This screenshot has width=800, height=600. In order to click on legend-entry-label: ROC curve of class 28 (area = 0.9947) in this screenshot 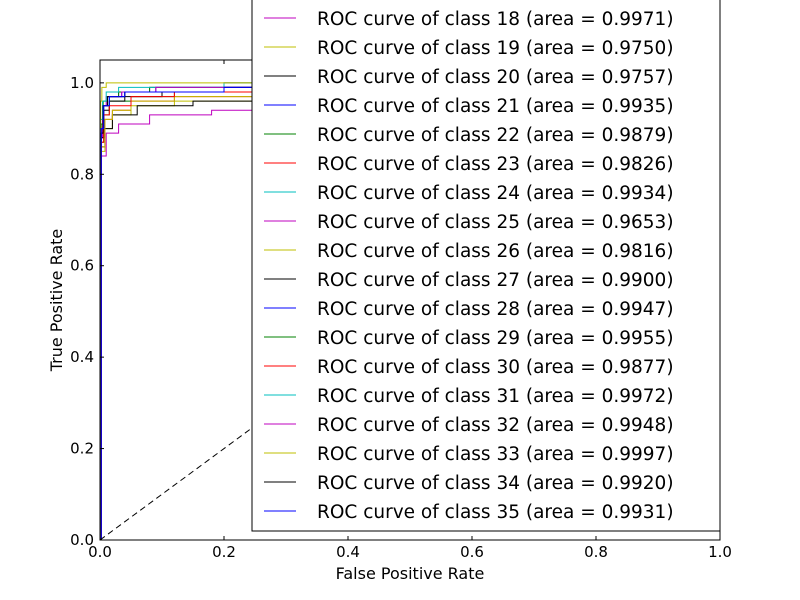, I will do `click(495, 309)`.